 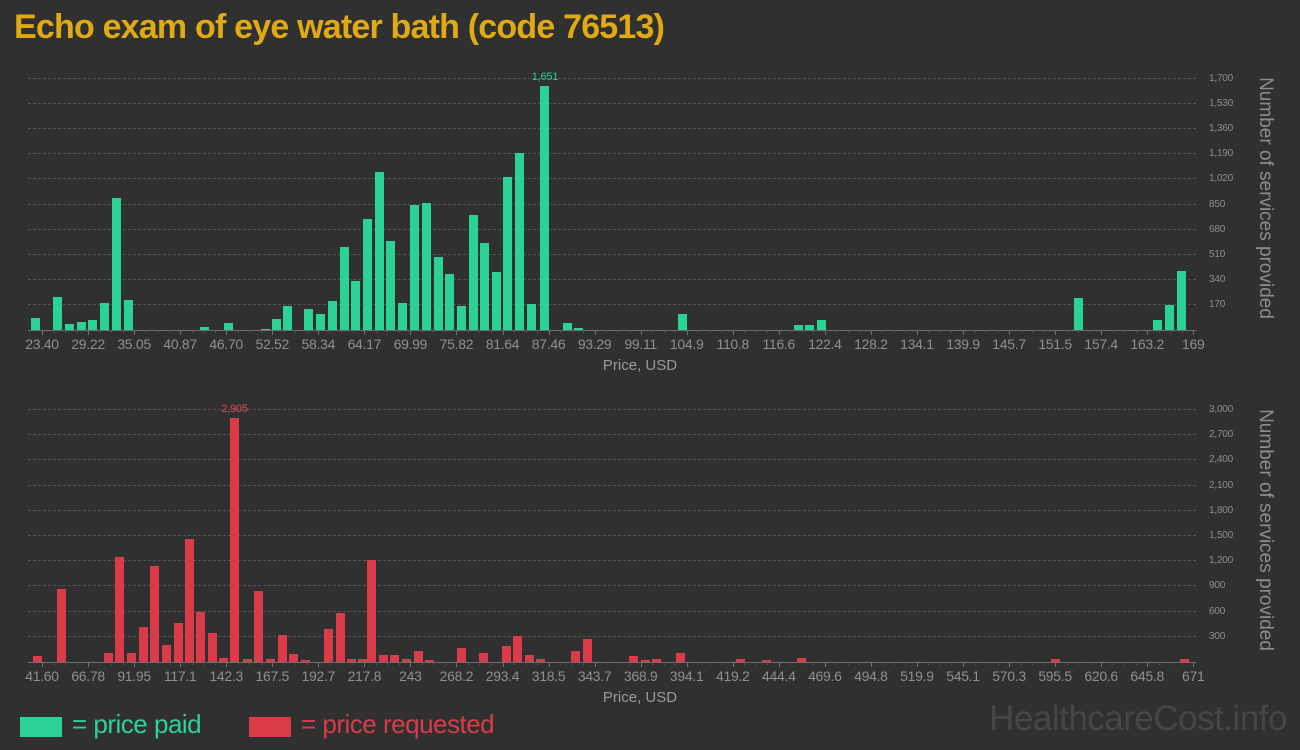 I want to click on x-tick-label: 52.52, so click(x=272, y=344).